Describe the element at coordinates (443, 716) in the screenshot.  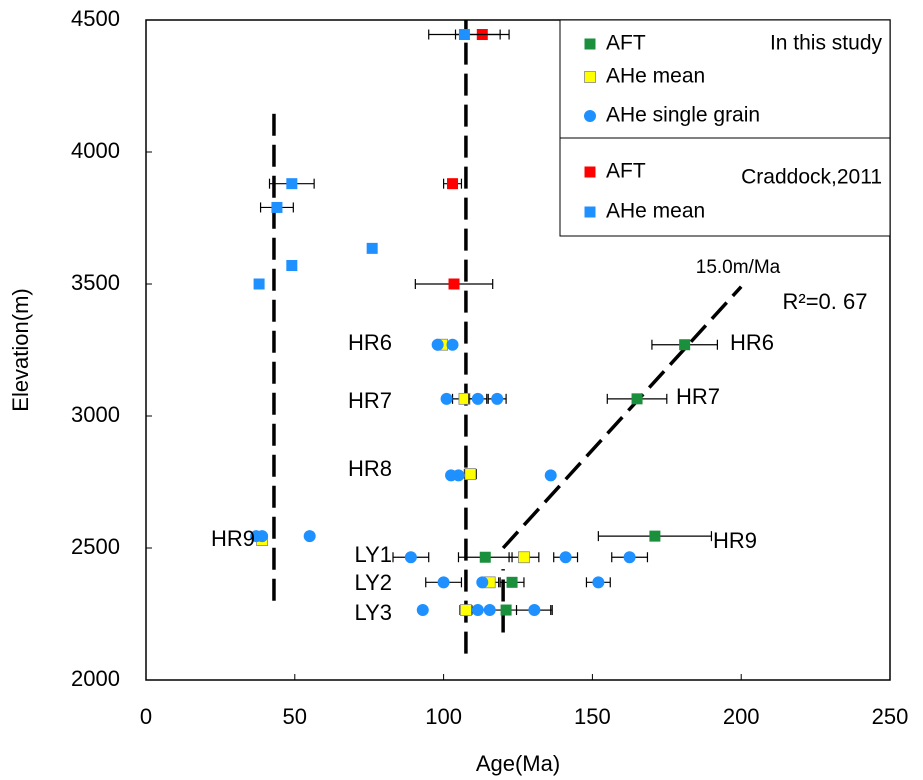
I see `x-tick-label: 100` at that location.